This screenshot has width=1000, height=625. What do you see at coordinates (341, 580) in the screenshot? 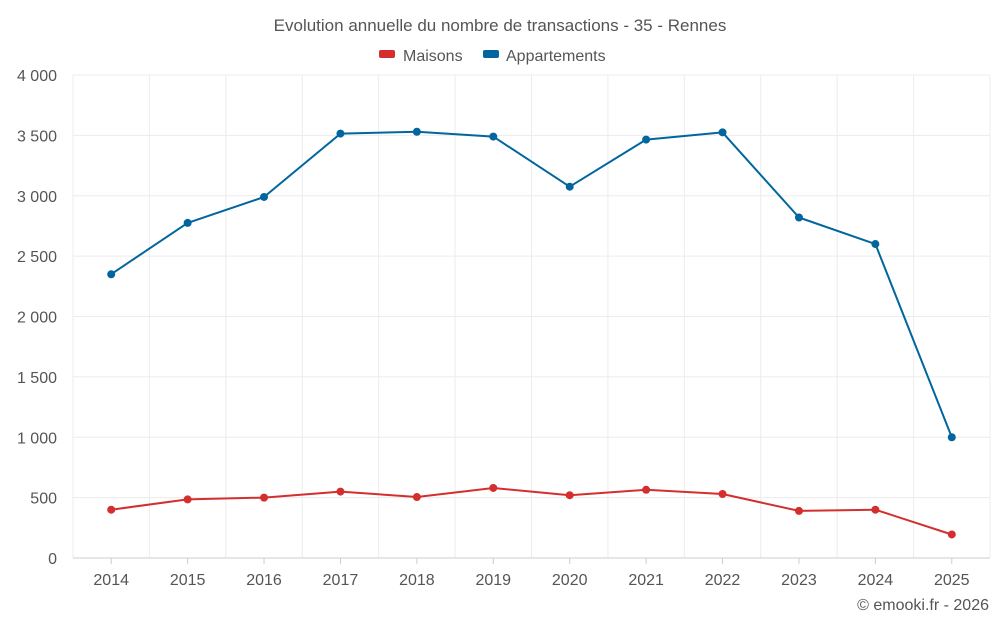
I see `x-tick-label: 2017` at bounding box center [341, 580].